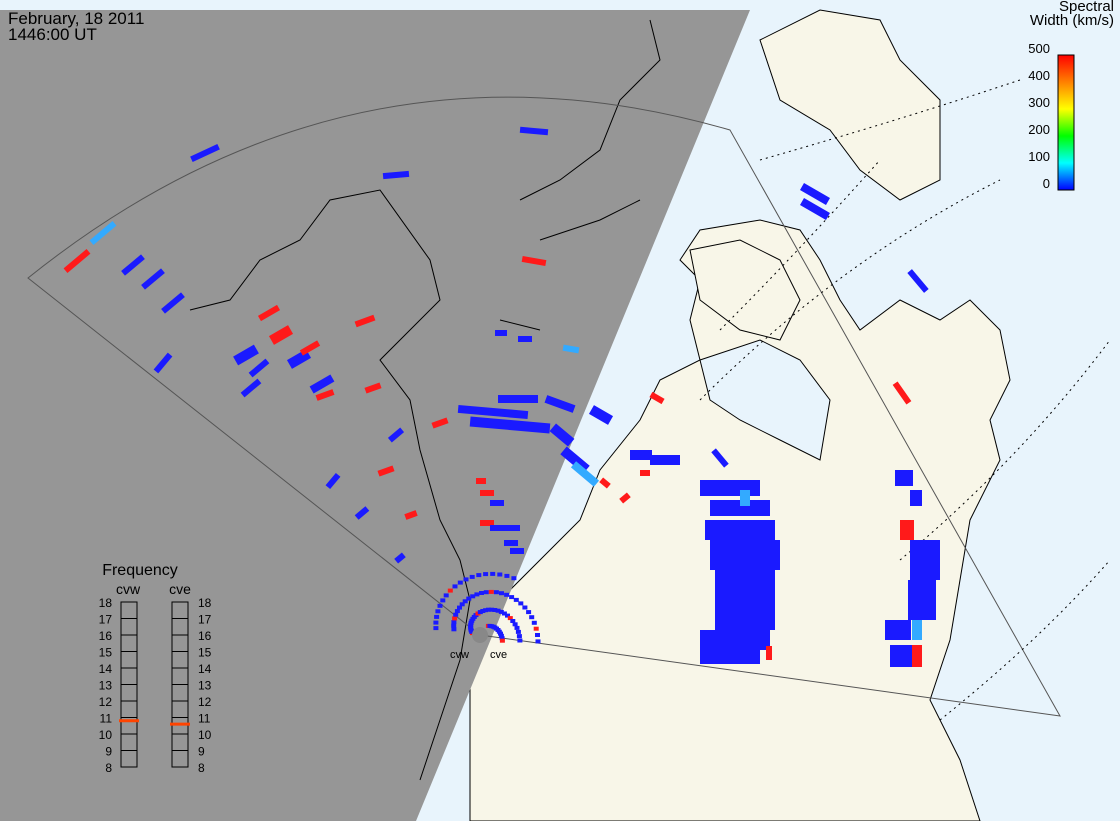 The height and width of the screenshot is (821, 1120). What do you see at coordinates (106, 702) in the screenshot?
I see `frequency-level-label: 12` at bounding box center [106, 702].